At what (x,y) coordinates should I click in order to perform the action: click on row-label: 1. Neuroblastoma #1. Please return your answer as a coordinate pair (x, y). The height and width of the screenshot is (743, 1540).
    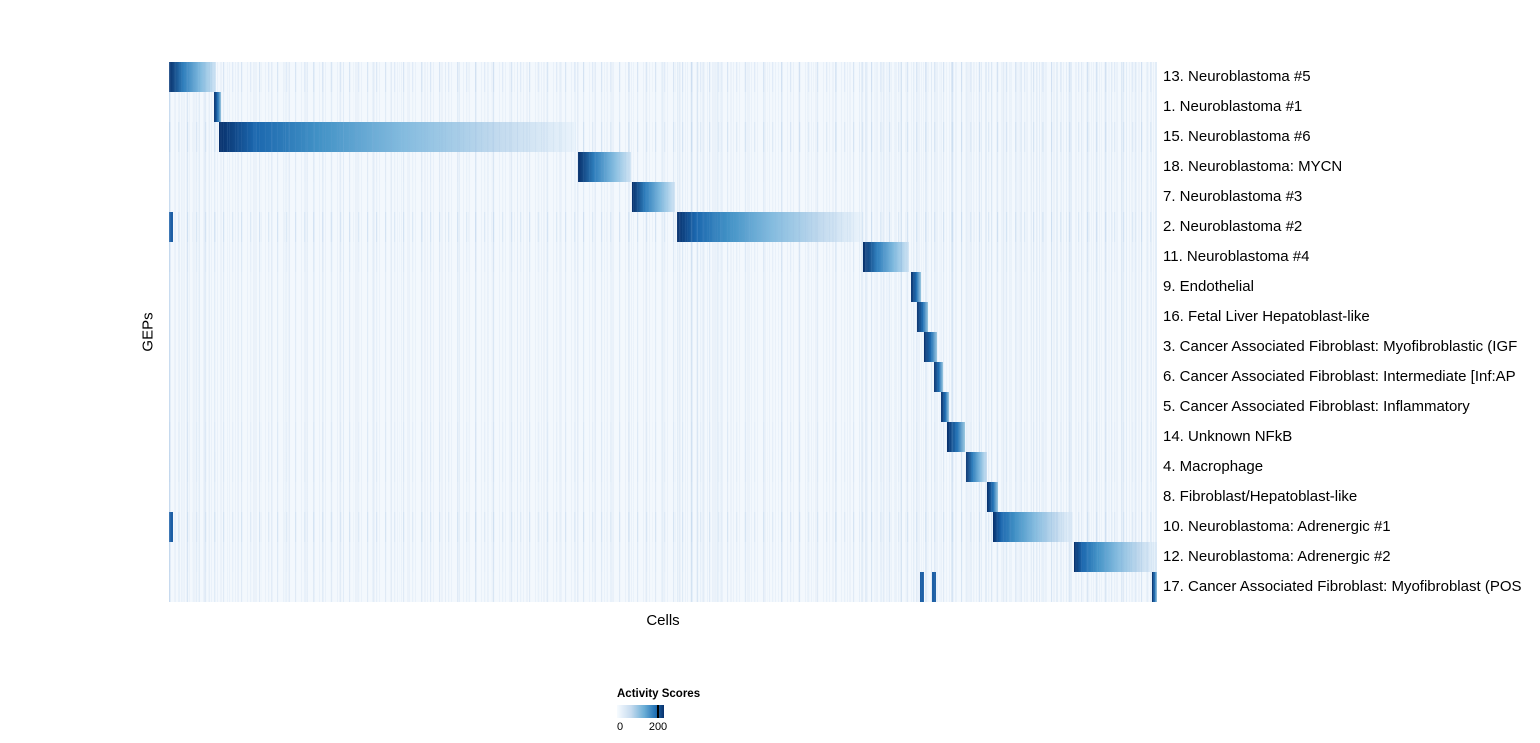
    Looking at the image, I should click on (1233, 106).